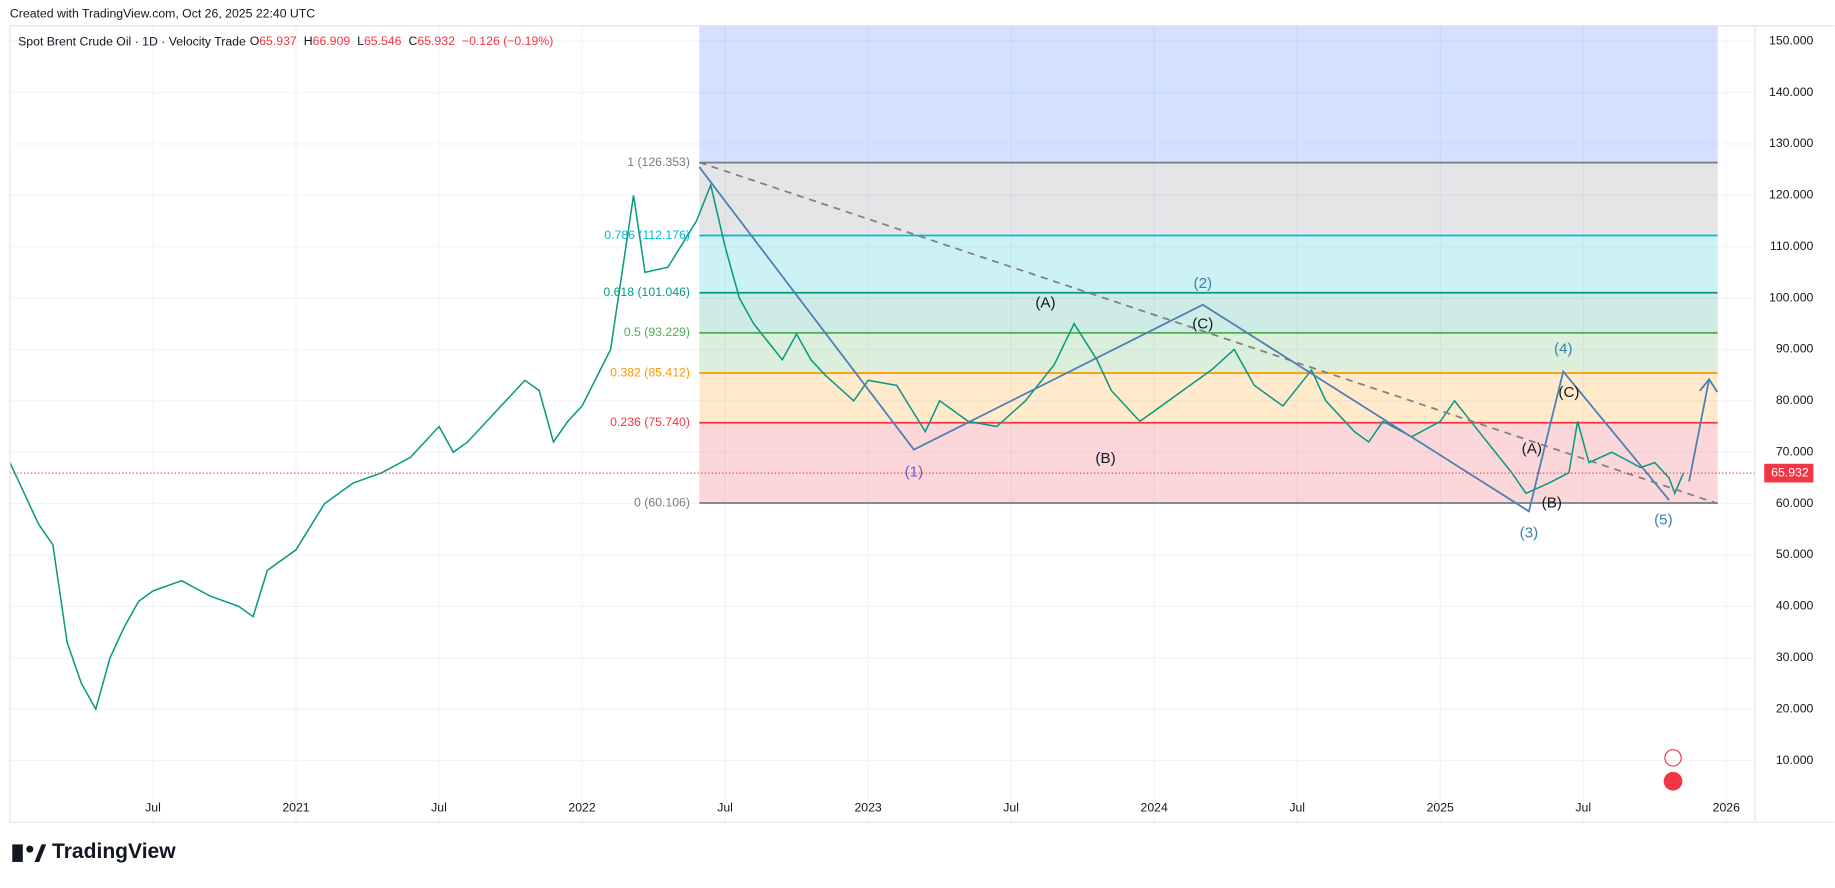 Image resolution: width=1835 pixels, height=888 pixels. What do you see at coordinates (436, 41) in the screenshot?
I see `ohlc-value: 65.932` at bounding box center [436, 41].